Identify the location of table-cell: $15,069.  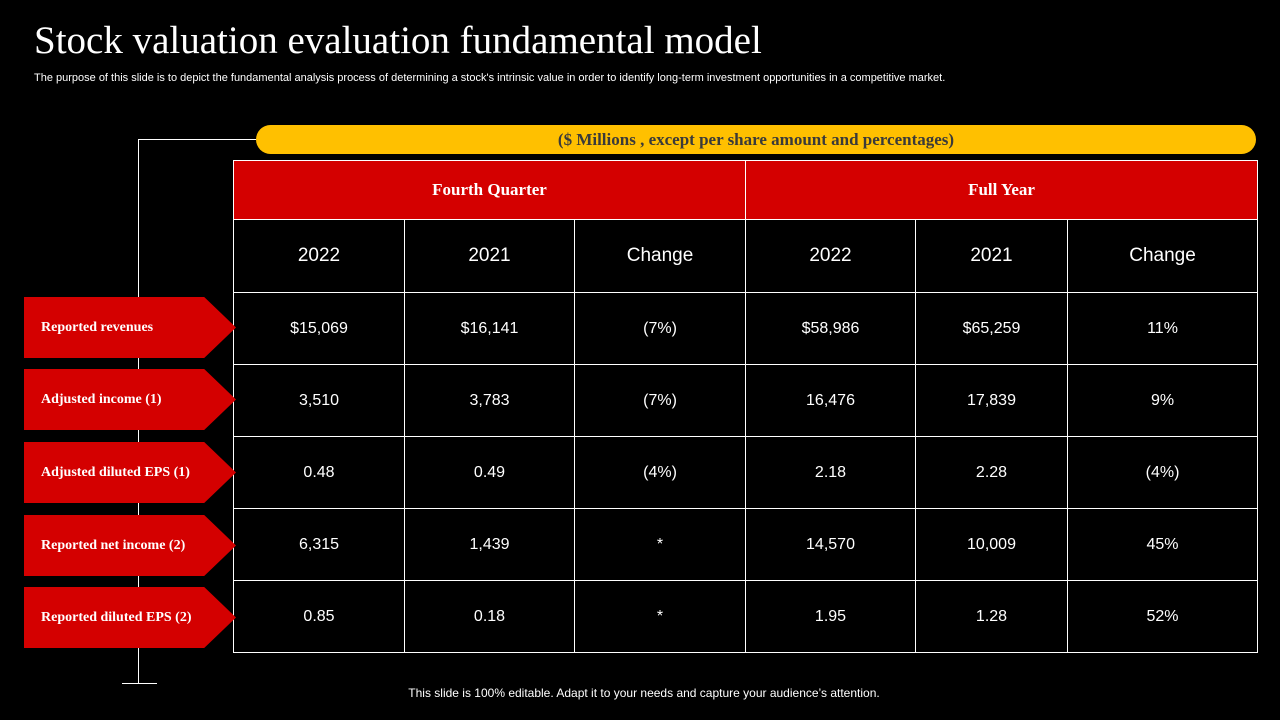
(319, 328).